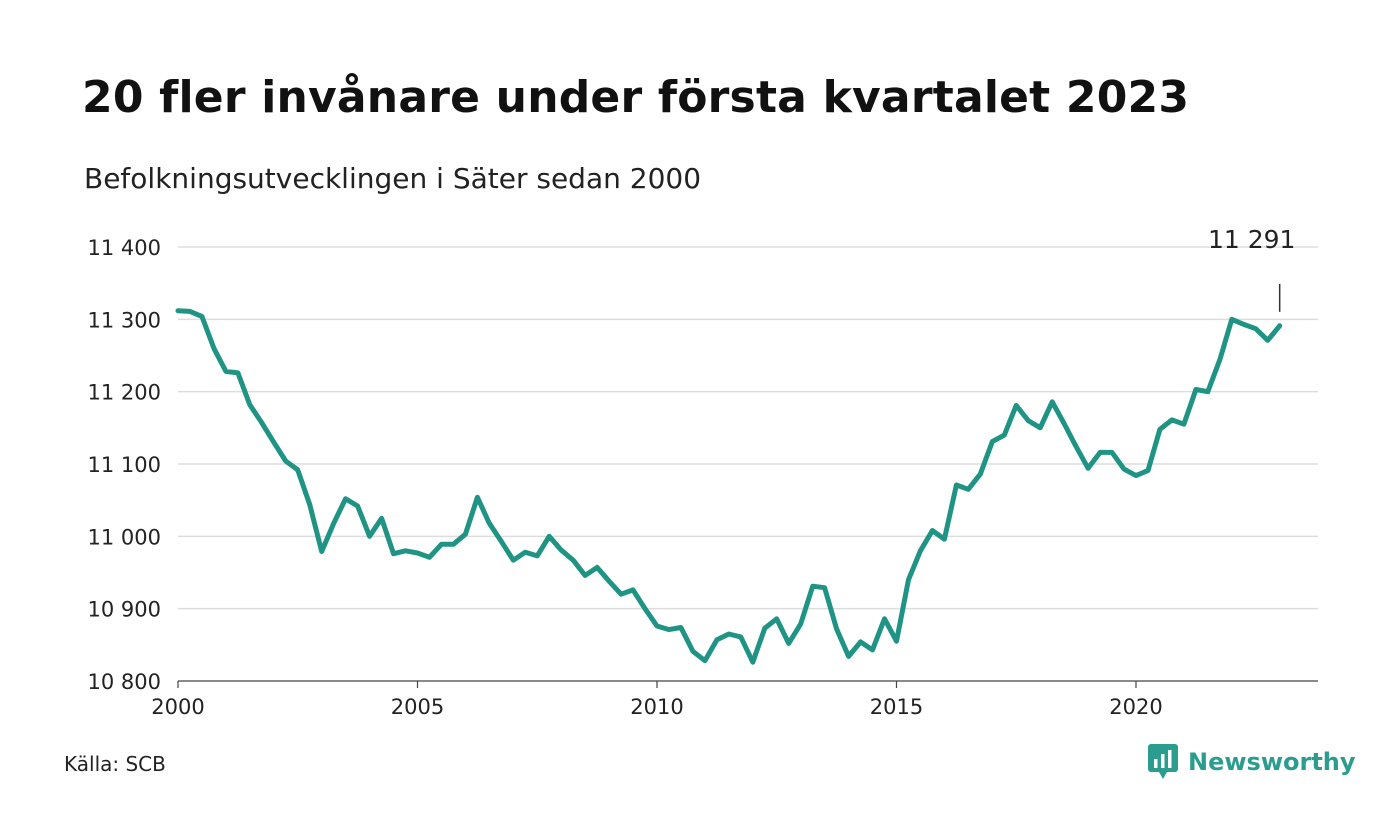  Describe the element at coordinates (124, 393) in the screenshot. I see `y-tick-label: 11 200` at that location.